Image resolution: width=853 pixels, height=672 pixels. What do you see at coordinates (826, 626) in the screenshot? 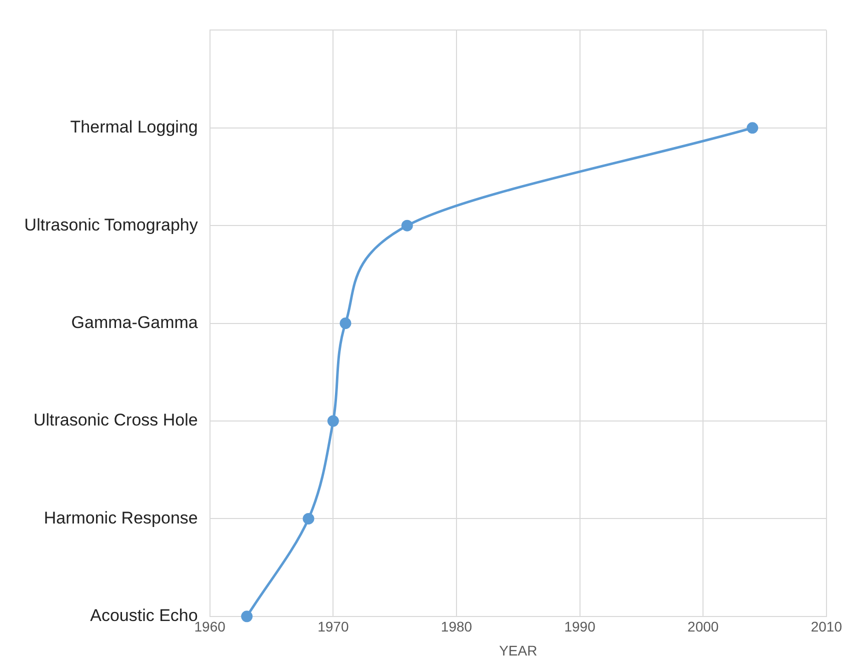
I see `x-tick-label: 2010` at bounding box center [826, 626].